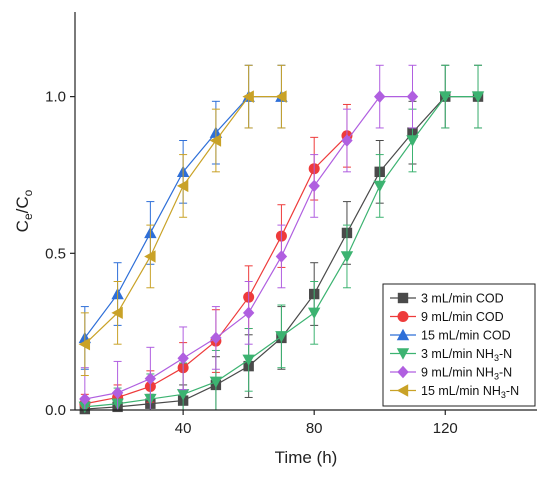  What do you see at coordinates (55, 410) in the screenshot?
I see `y-tick-label: 0.0` at bounding box center [55, 410].